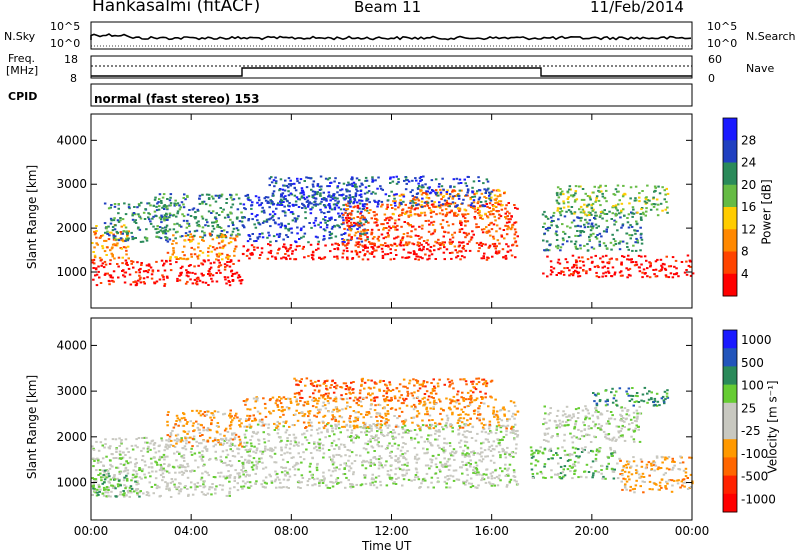  What do you see at coordinates (73, 78) in the screenshot?
I see `freq-tick-bottom: 8` at bounding box center [73, 78].